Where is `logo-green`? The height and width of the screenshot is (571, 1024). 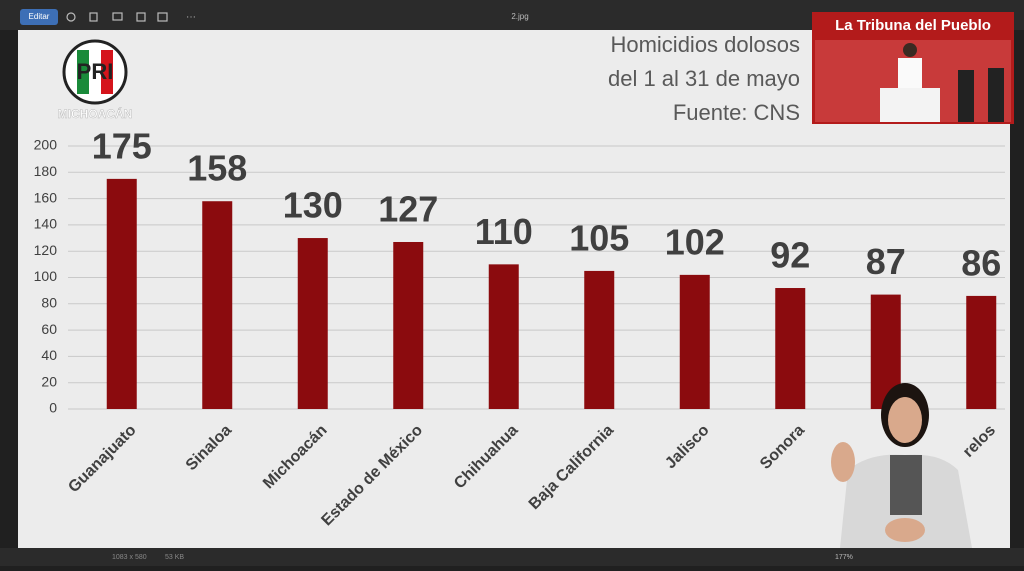
logo-green is located at coordinates (83, 72).